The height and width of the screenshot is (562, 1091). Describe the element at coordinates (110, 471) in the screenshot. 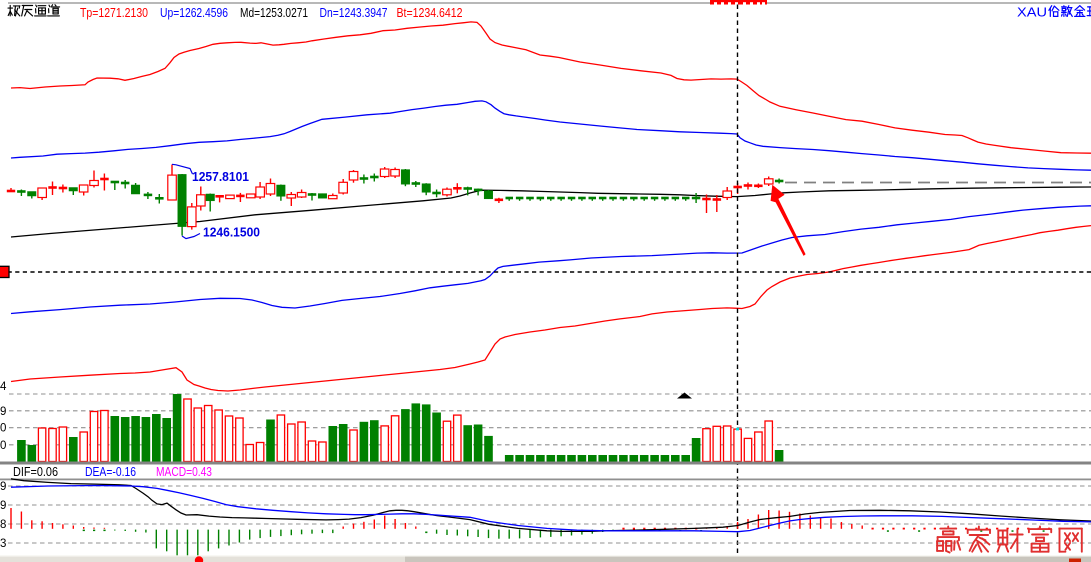

I see `svg-text: DEA=-0.16` at that location.